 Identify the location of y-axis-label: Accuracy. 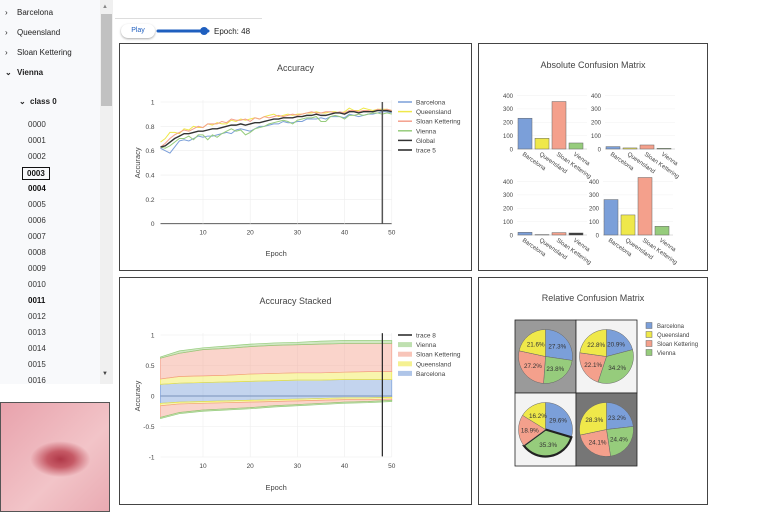
(137, 395).